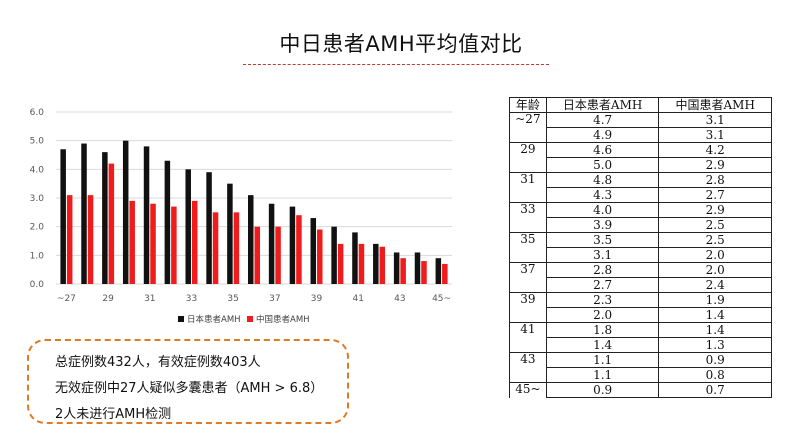  Describe the element at coordinates (640, 165) in the screenshot. I see `table-row: 5.0 2.9` at that location.